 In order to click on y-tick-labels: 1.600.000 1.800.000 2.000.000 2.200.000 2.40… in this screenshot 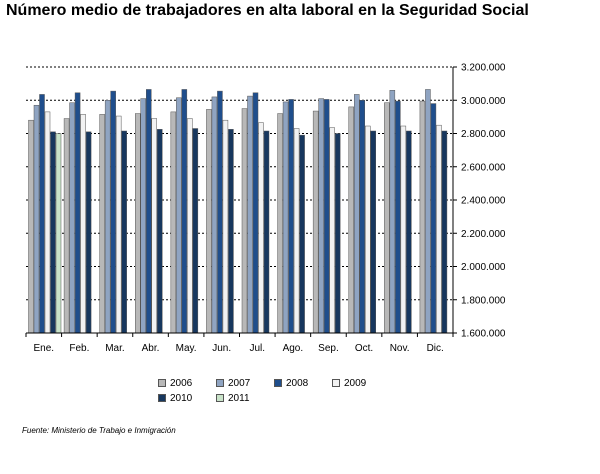, I will do `click(483, 201)`.